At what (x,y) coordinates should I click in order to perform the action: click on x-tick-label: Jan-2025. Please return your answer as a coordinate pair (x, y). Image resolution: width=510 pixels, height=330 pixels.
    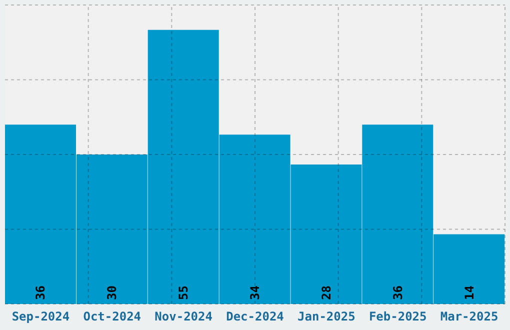
    Looking at the image, I should click on (327, 317).